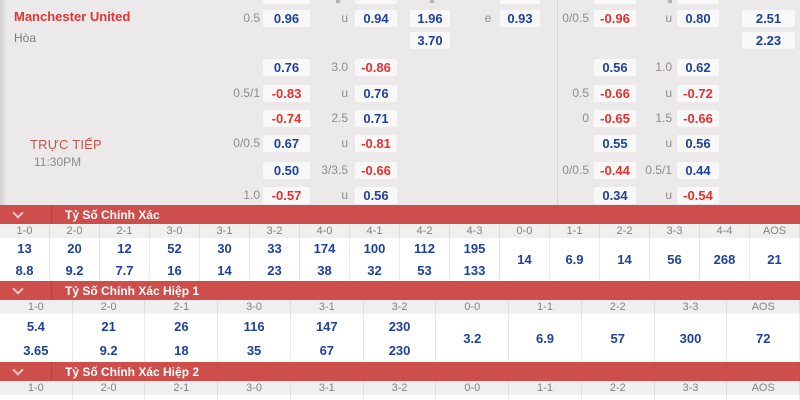  I want to click on score-odds-cell: 30 14, so click(225, 259).